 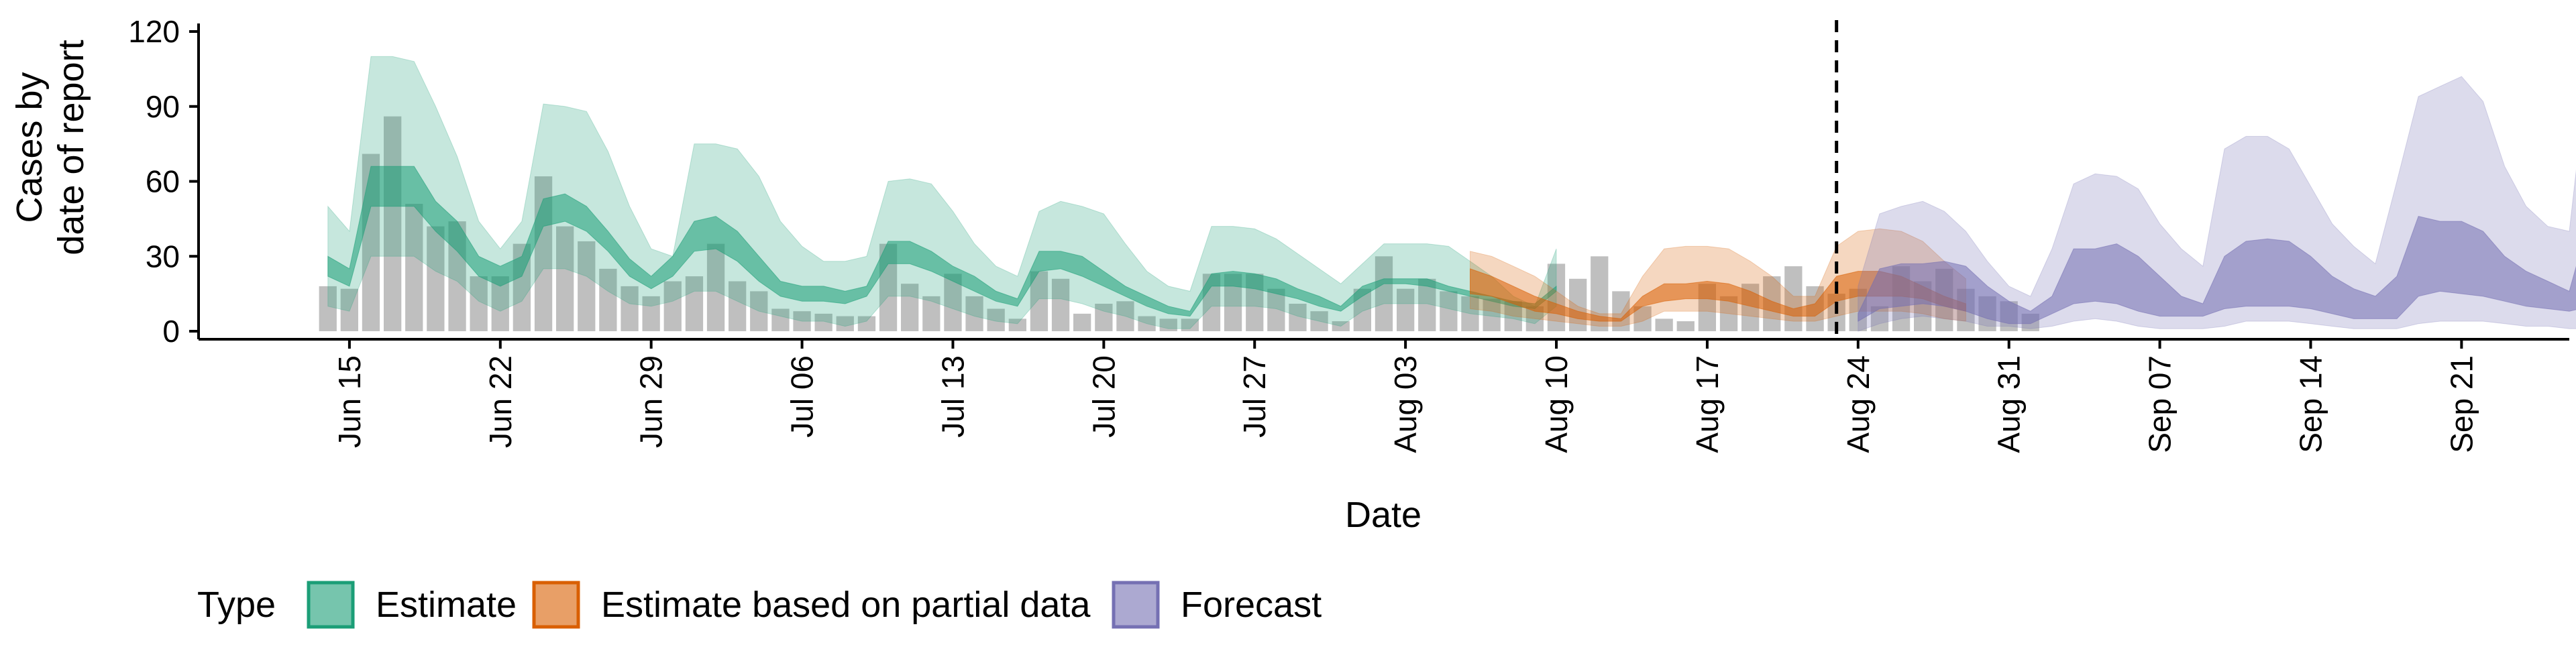 What do you see at coordinates (846, 605) in the screenshot?
I see `legend-entry-label: Estimate based on partial data` at bounding box center [846, 605].